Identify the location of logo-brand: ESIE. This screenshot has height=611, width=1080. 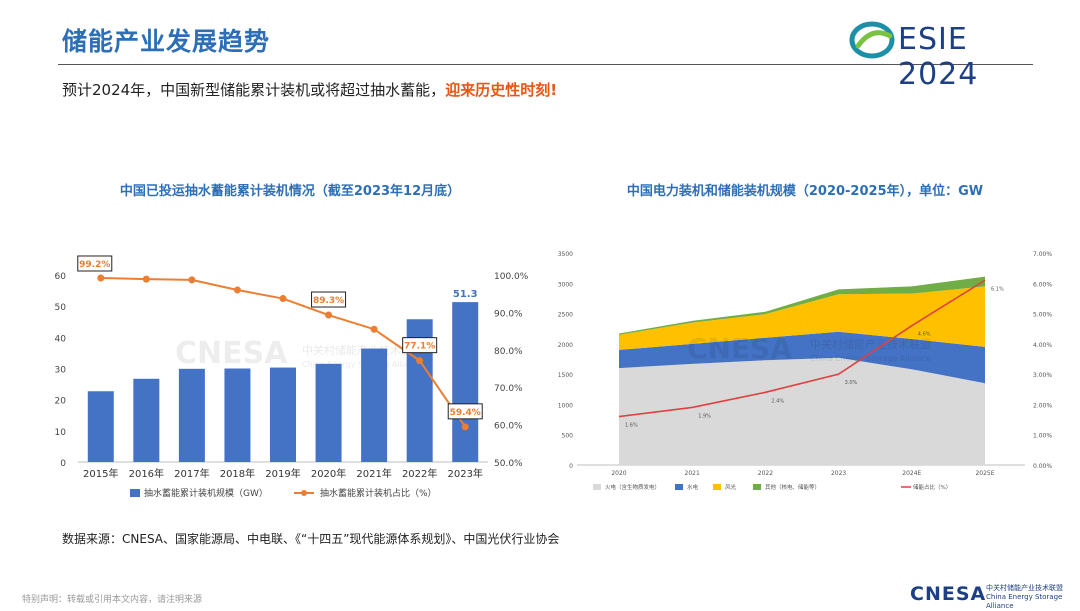
(933, 39).